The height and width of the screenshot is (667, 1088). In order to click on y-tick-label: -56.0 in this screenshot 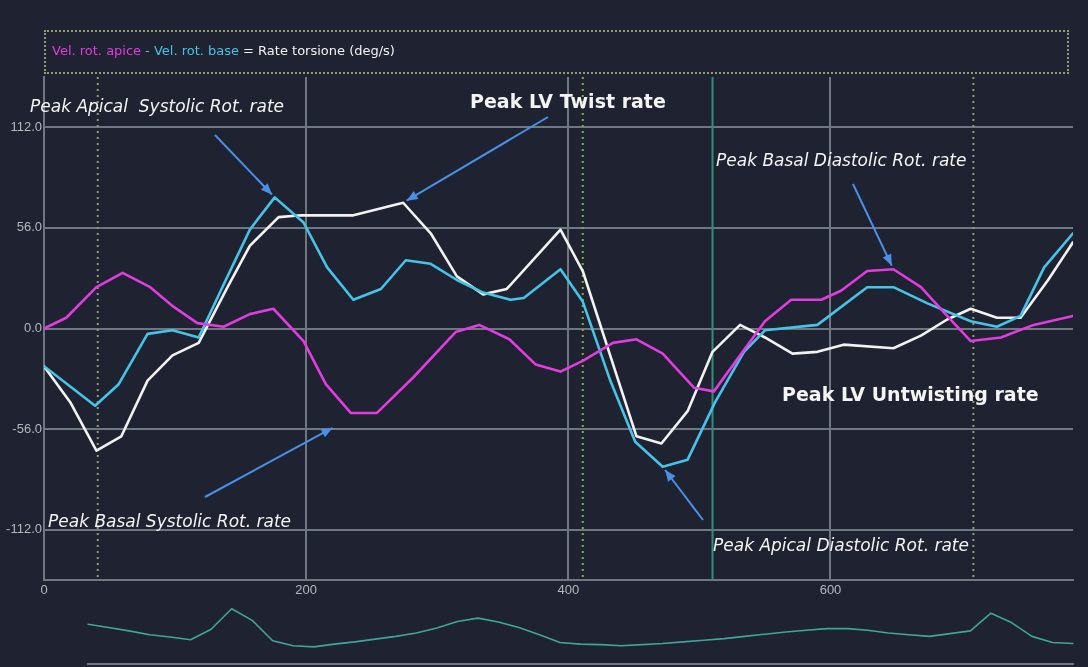, I will do `click(27, 428)`.